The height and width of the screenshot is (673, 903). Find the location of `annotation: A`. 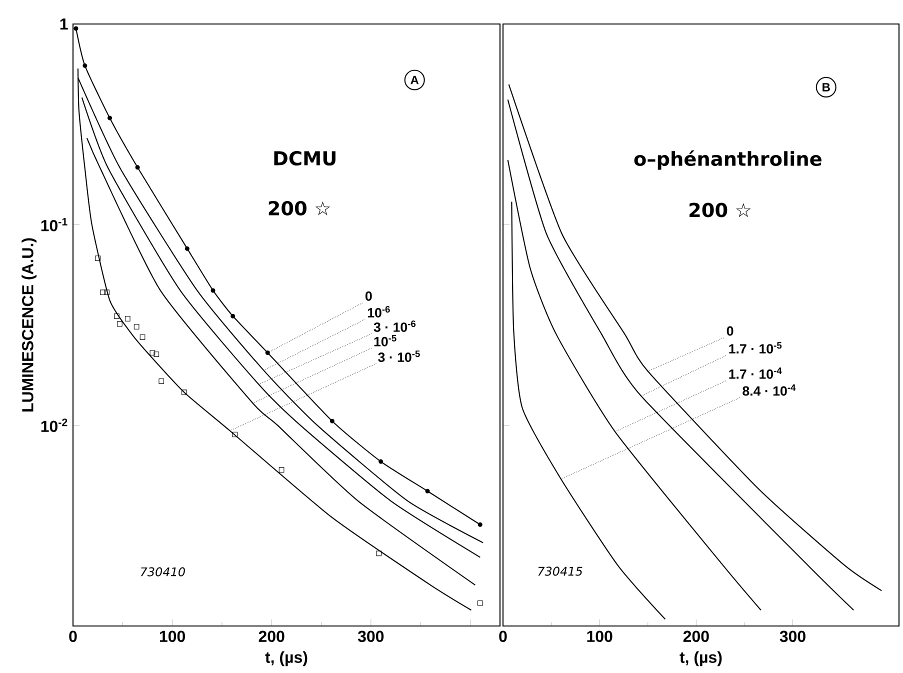

annotation: A is located at coordinates (414, 80).